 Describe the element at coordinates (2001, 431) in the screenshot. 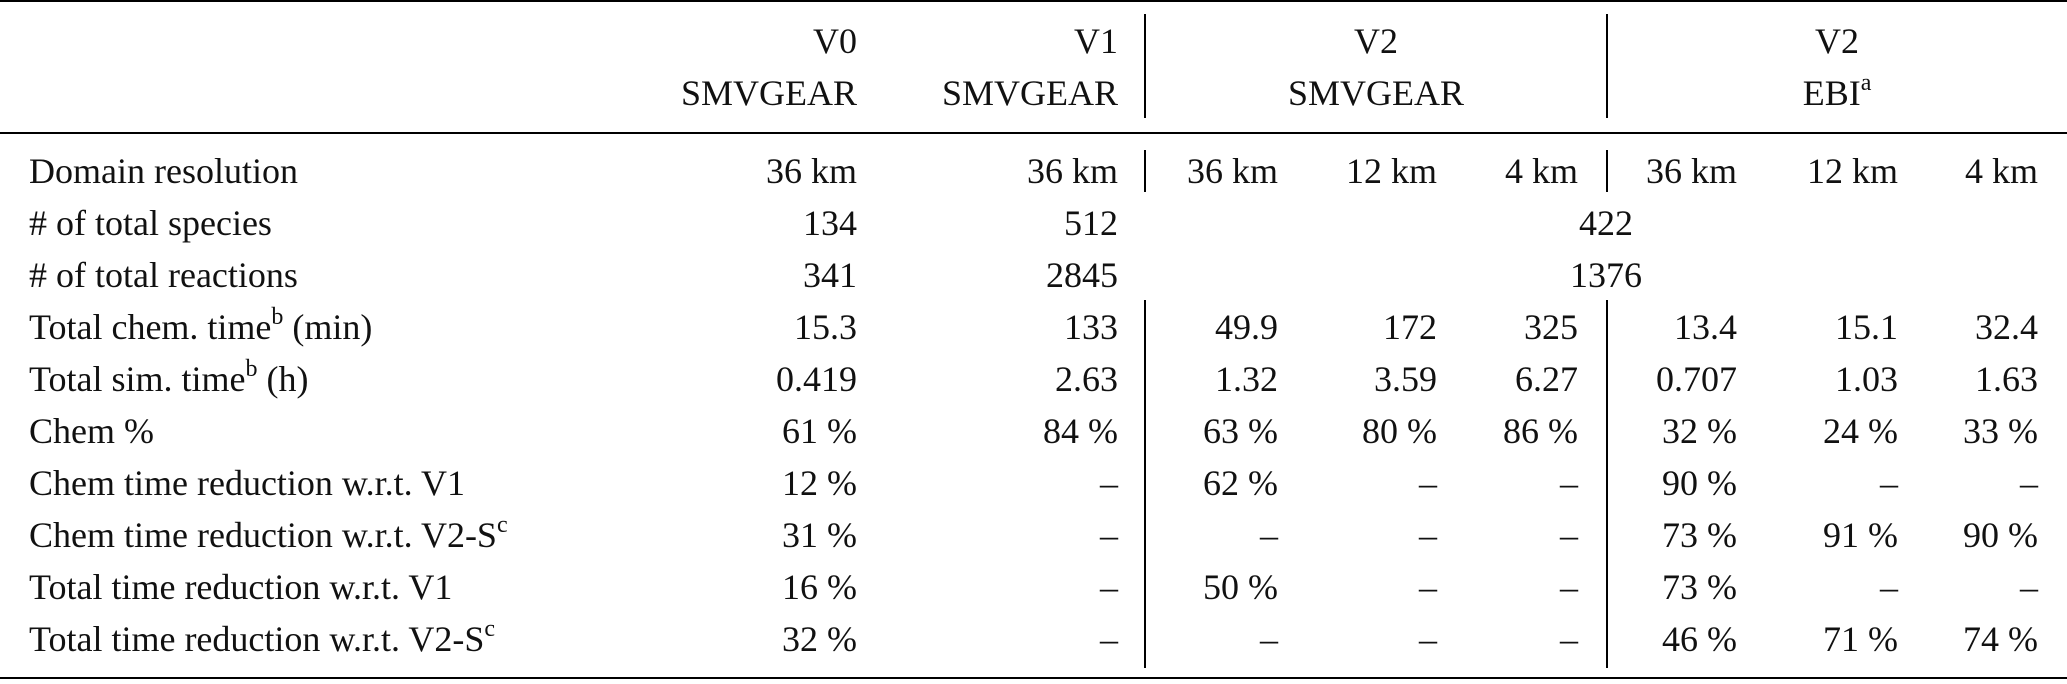

I see `table-cell: 33 %` at that location.